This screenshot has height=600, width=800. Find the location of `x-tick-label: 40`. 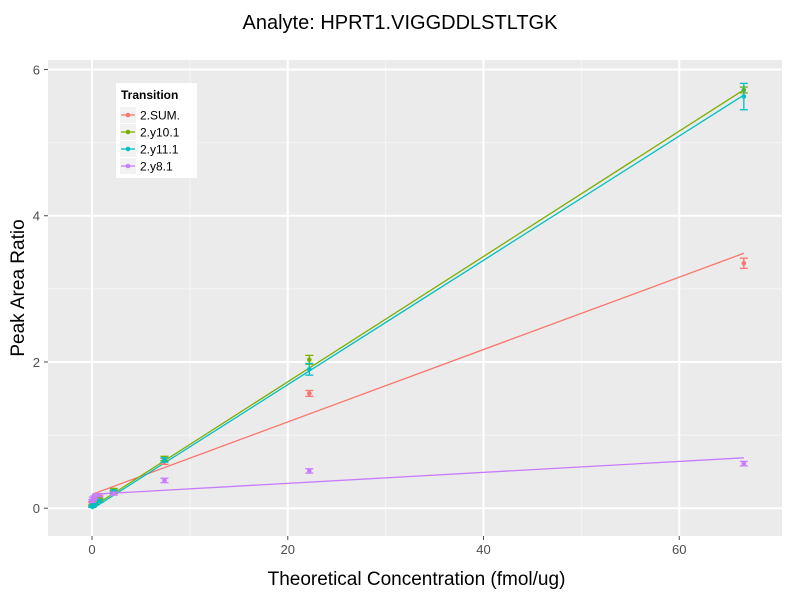

x-tick-label: 40 is located at coordinates (483, 549).